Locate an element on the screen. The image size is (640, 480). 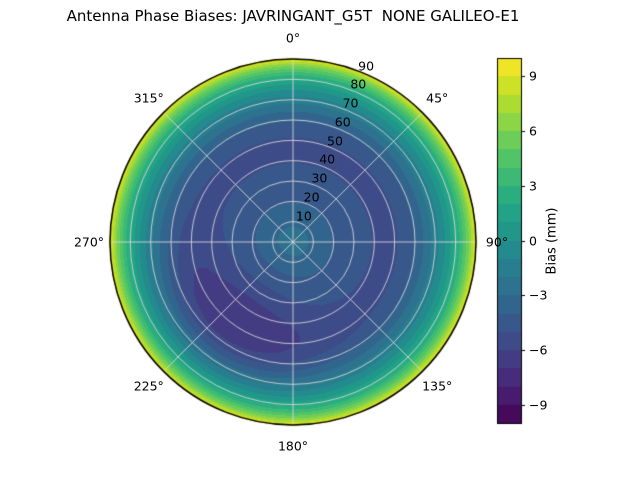
radial-tick-label: 70 is located at coordinates (350, 103).